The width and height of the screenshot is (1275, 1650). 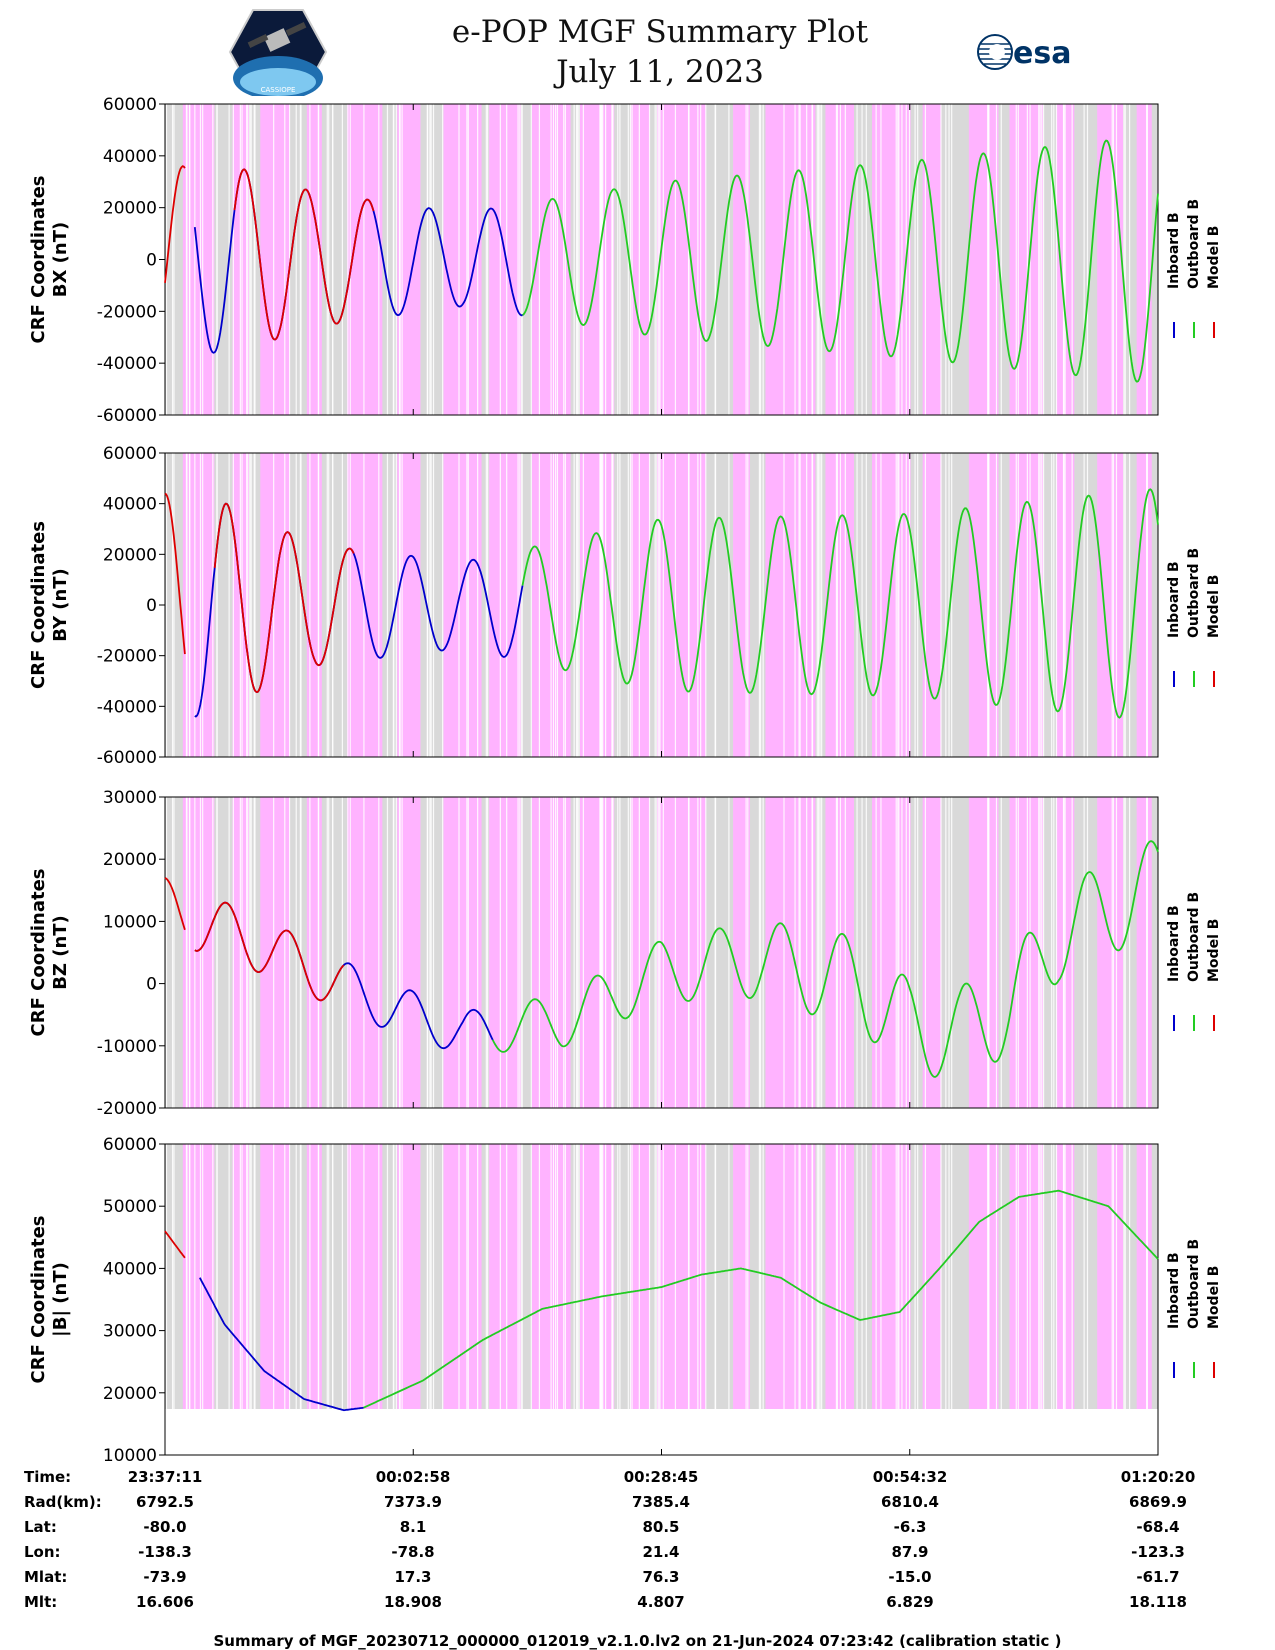 I want to click on info-cell: 6869.9, so click(x=1158, y=1502).